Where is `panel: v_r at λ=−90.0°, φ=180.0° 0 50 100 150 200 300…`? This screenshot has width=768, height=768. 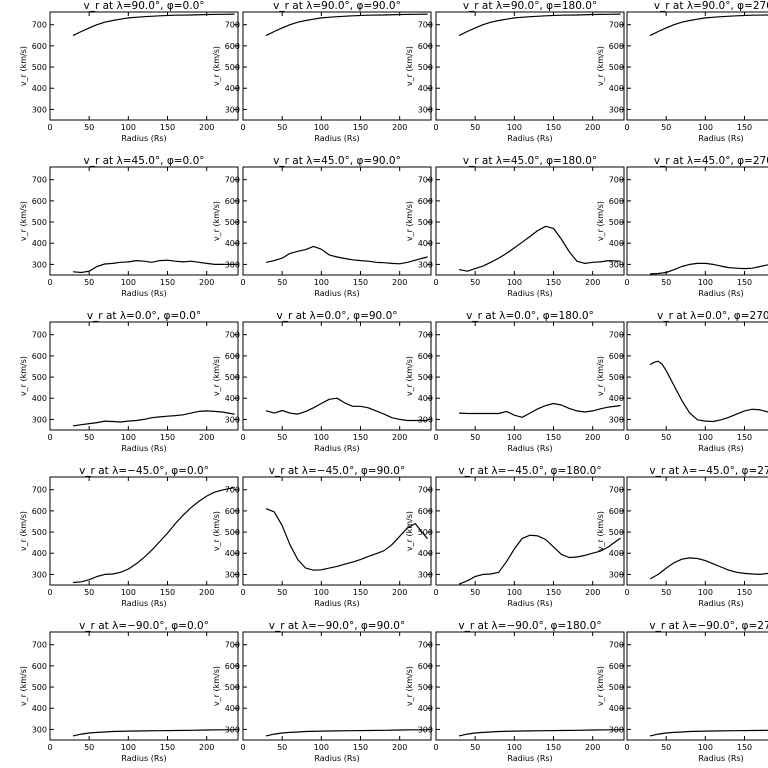 panel: v_r at λ=−90.0°, φ=180.0° 0 50 100 150 200 300… is located at coordinates (515, 691).